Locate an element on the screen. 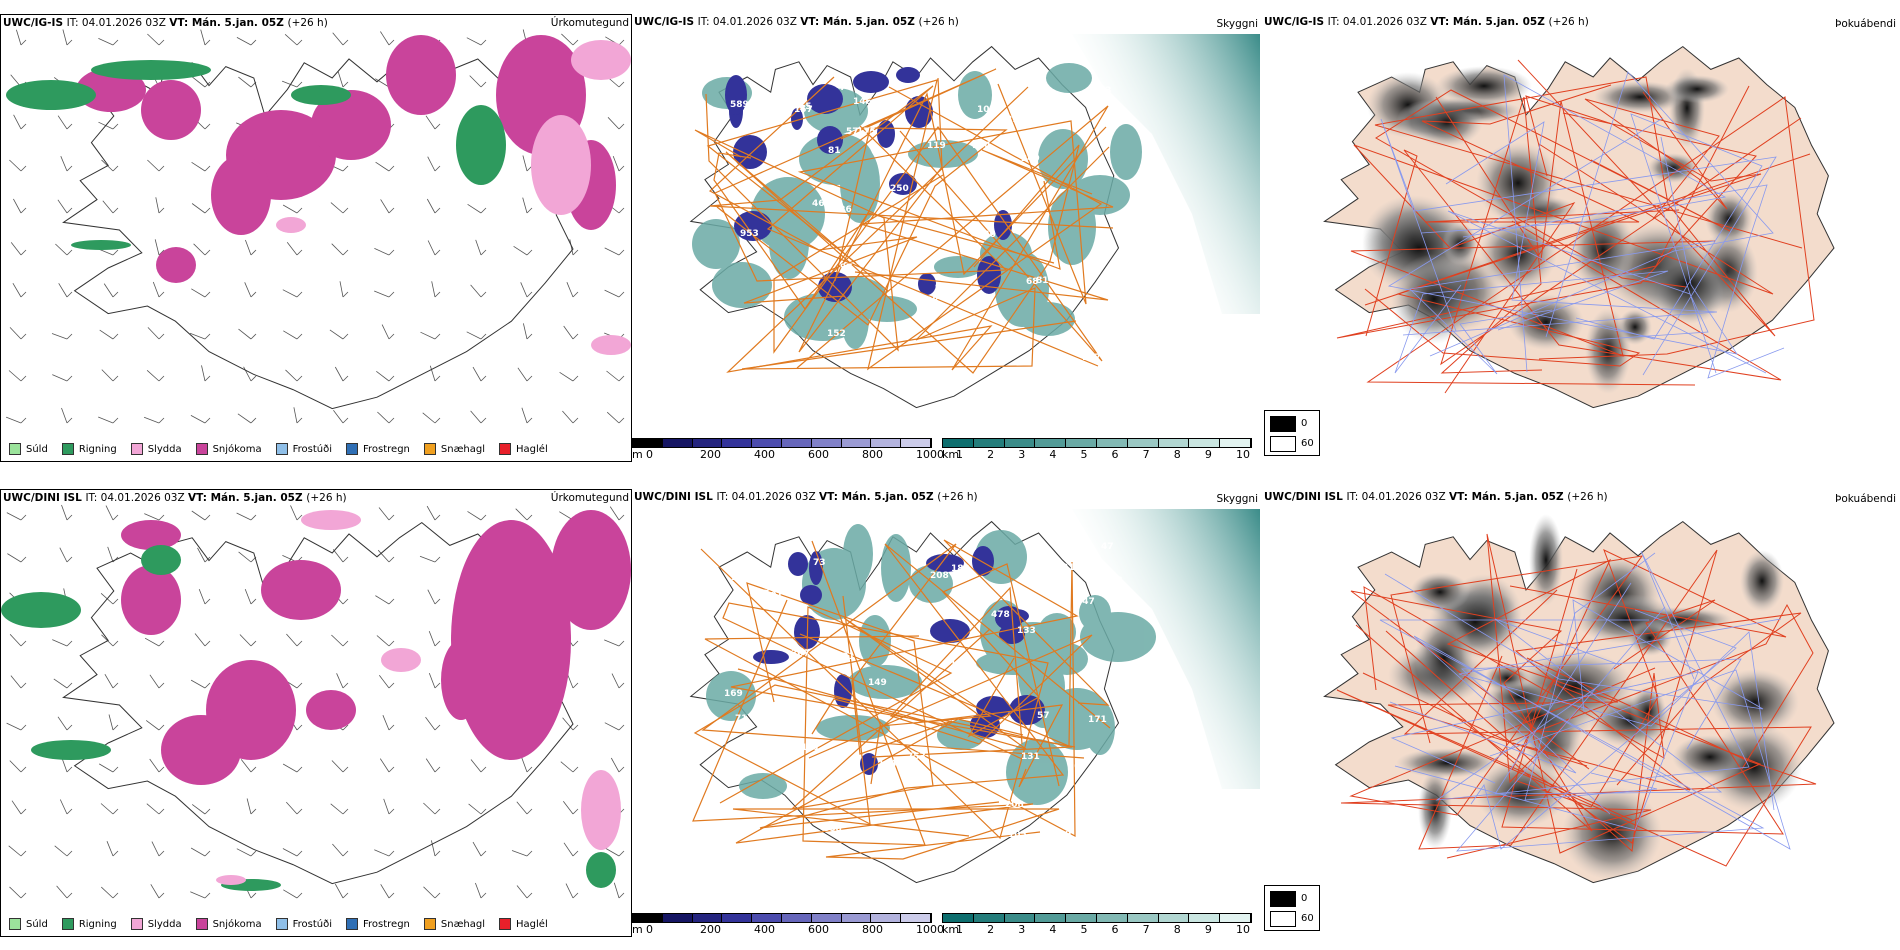 The image size is (1900, 950). visibility-value-label: 152 is located at coordinates (836, 334).